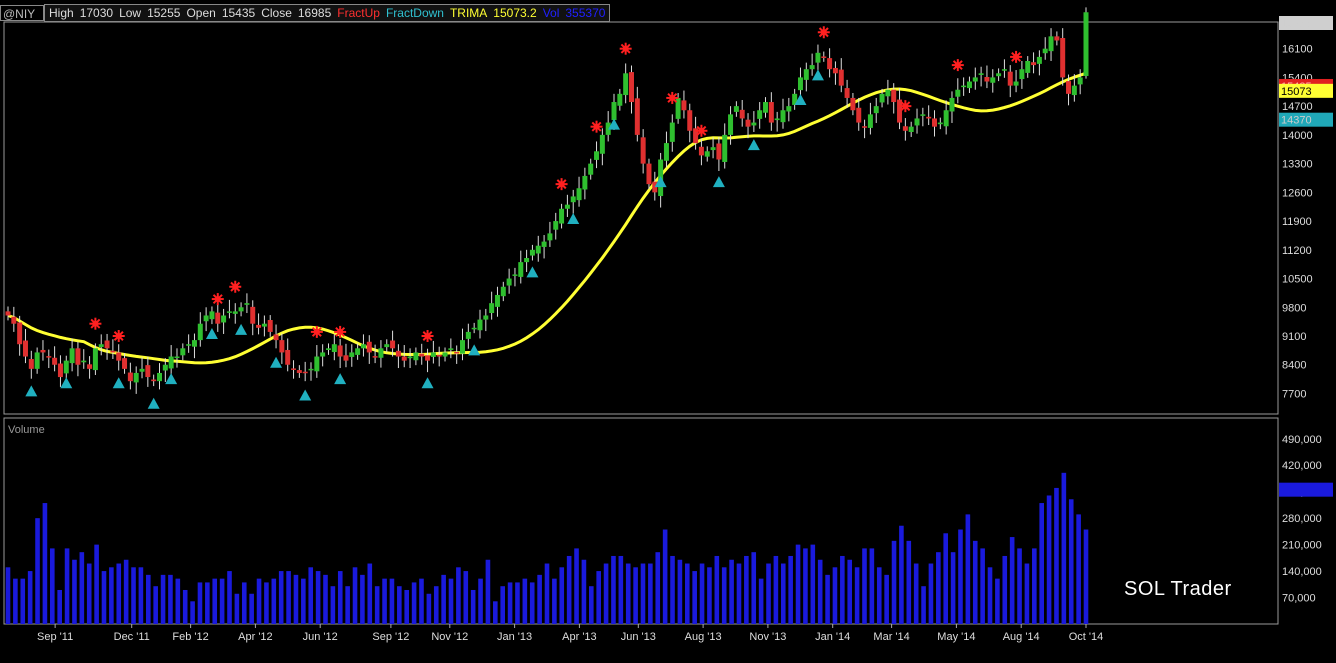 The width and height of the screenshot is (1336, 663). What do you see at coordinates (551, 13) in the screenshot?
I see `vol-label: Vol` at bounding box center [551, 13].